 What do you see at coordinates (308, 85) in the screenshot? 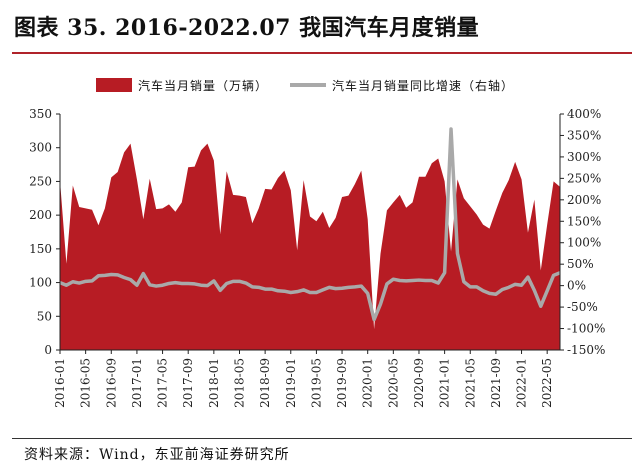
I see `legend-swatch-growth` at bounding box center [308, 85].